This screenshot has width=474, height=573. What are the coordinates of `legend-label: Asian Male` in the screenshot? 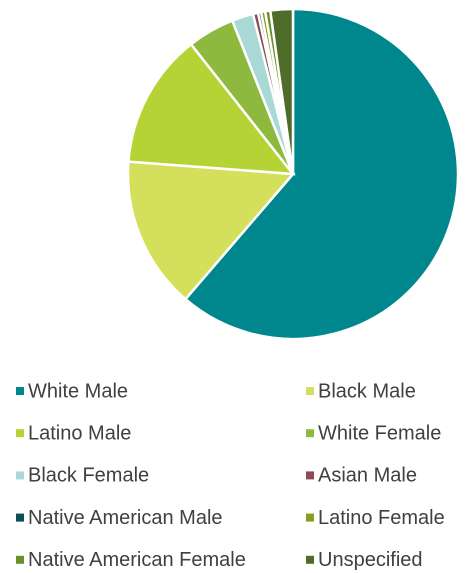 It's located at (367, 476).